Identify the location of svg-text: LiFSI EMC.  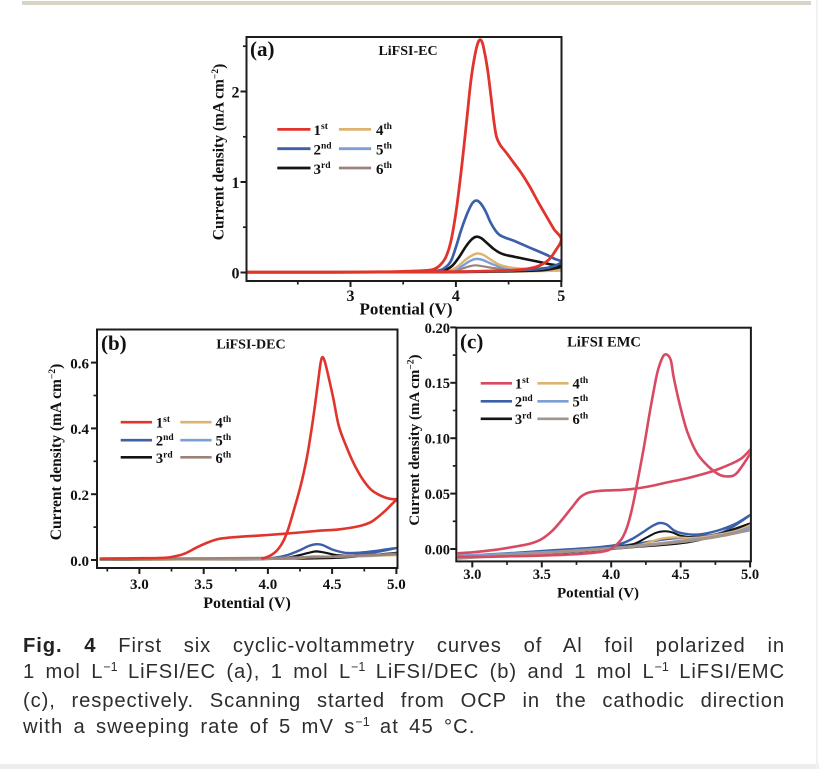
(604, 342).